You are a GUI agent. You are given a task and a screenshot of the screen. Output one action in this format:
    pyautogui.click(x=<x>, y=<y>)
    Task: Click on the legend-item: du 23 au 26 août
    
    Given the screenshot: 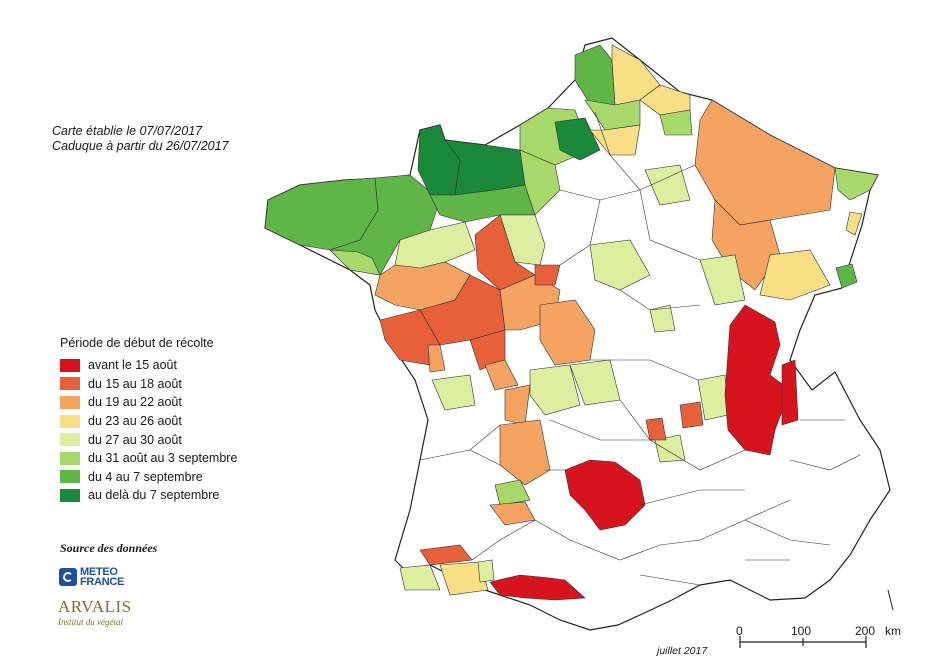 What is the action you would take?
    pyautogui.click(x=148, y=421)
    